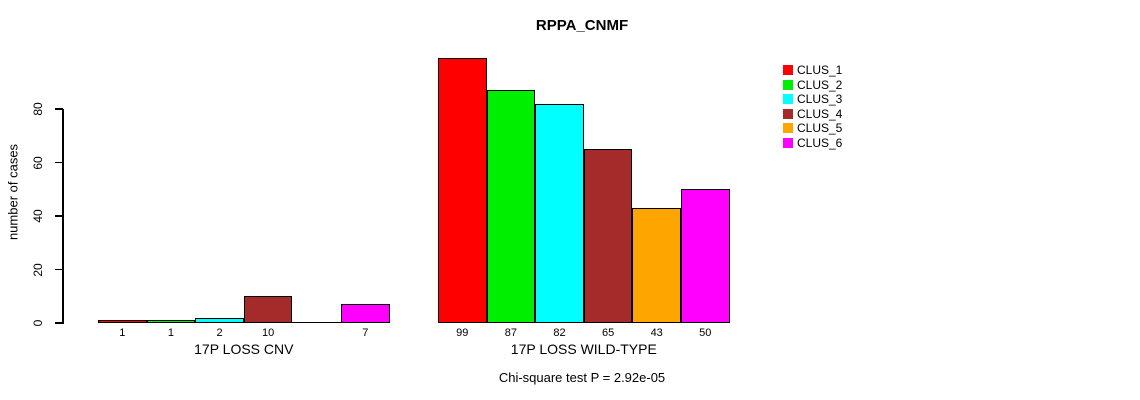 This screenshot has height=400, width=1140. I want to click on legend-label: CLUS_2, so click(820, 84).